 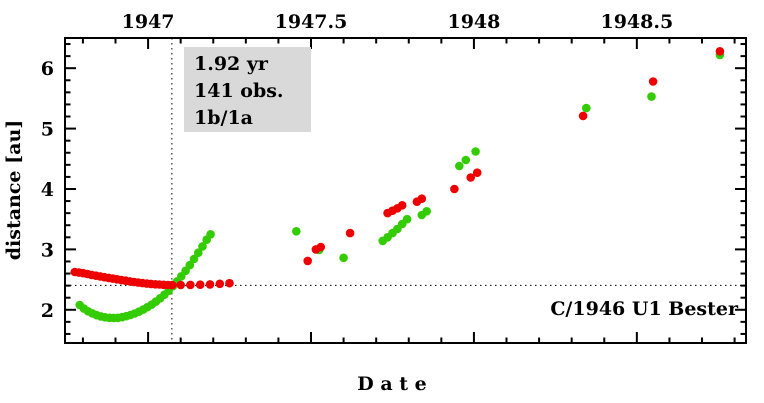 What do you see at coordinates (473, 22) in the screenshot?
I see `x-tick-label: 1948` at bounding box center [473, 22].